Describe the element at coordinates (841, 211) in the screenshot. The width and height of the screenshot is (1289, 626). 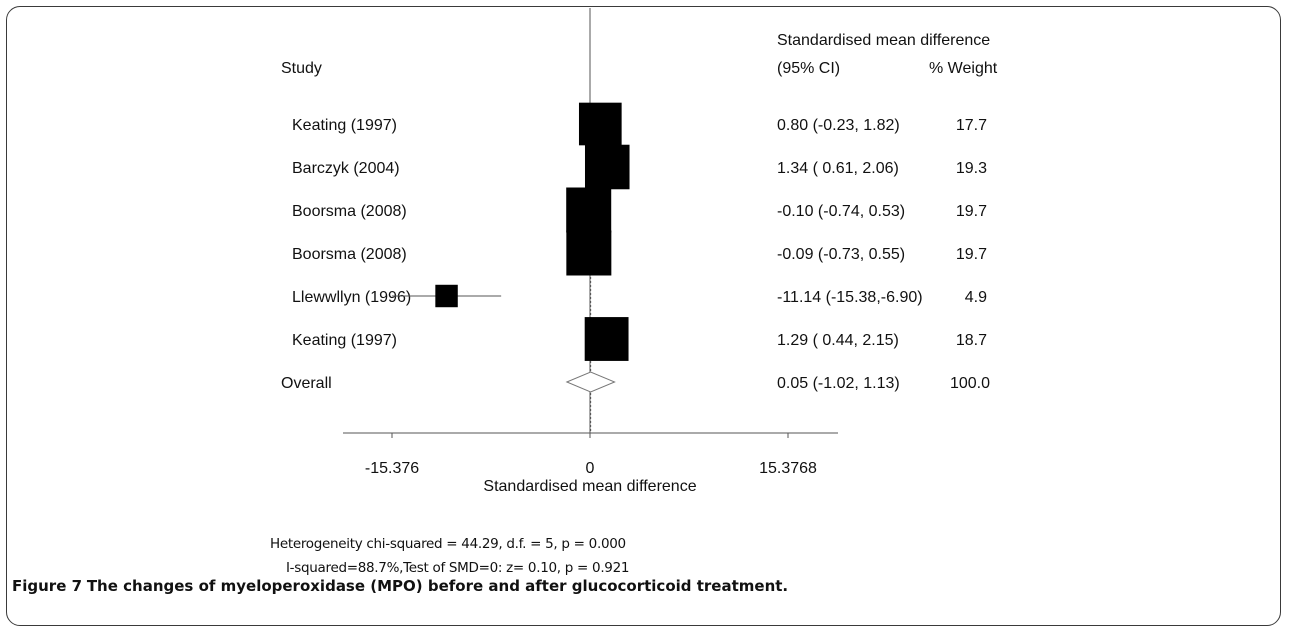
I see `study-ci-label: -0.10 (-0.74, 0.53)` at that location.